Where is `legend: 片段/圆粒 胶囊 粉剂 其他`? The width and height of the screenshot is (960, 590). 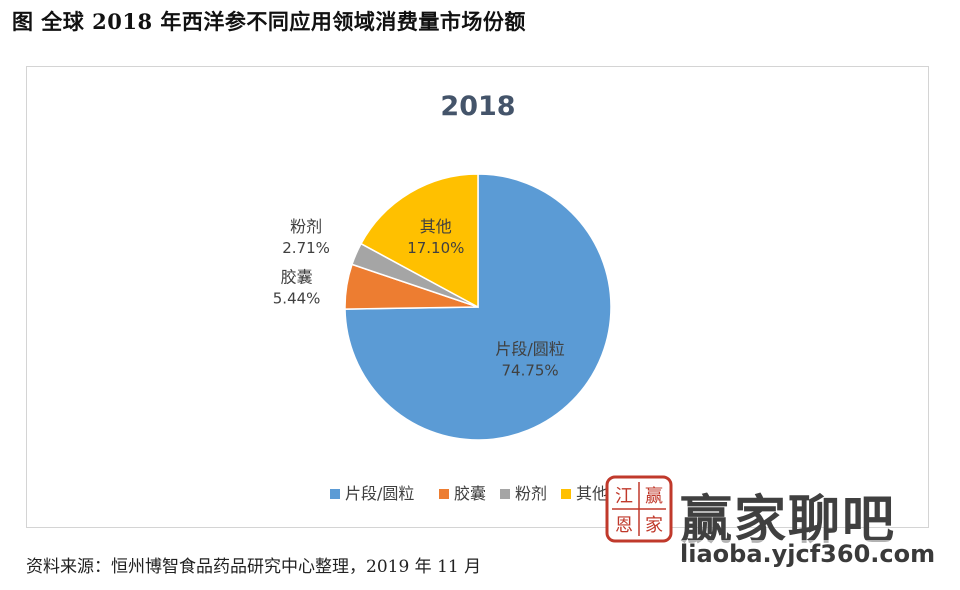 legend: 片段/圆粒 胶囊 粉剂 其他 is located at coordinates (469, 493).